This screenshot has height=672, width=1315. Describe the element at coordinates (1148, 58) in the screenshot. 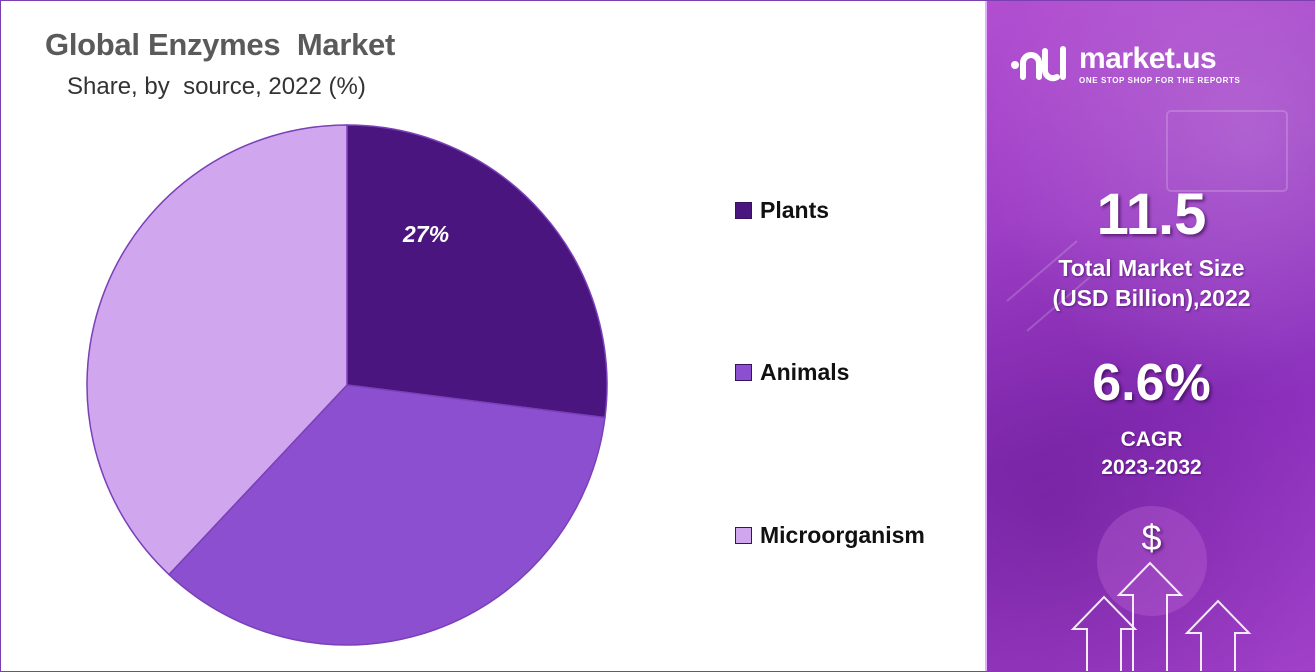

I see `brand-name: market.us` at that location.